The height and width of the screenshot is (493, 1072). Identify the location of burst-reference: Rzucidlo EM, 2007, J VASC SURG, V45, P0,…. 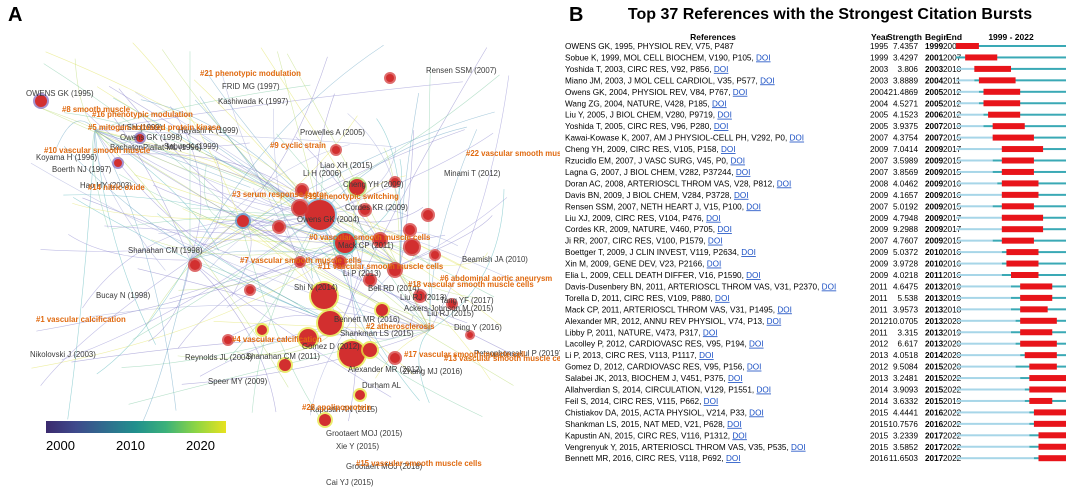
(655, 161).